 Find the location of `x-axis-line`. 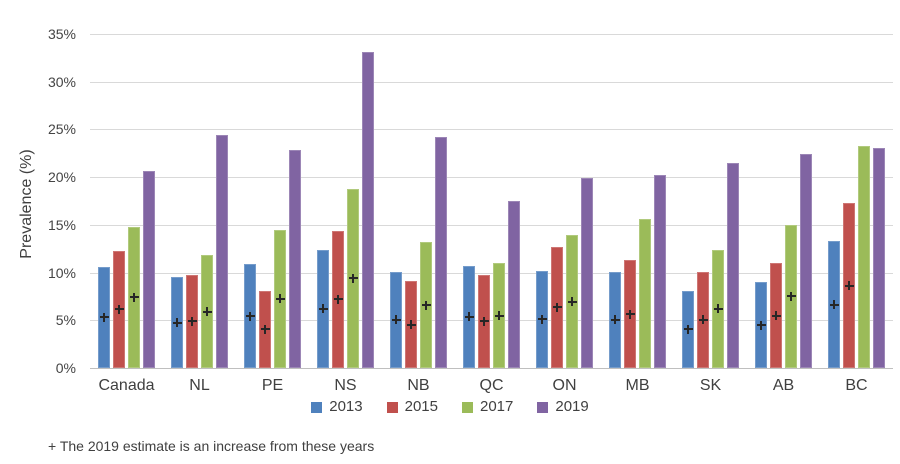

x-axis-line is located at coordinates (491, 368).